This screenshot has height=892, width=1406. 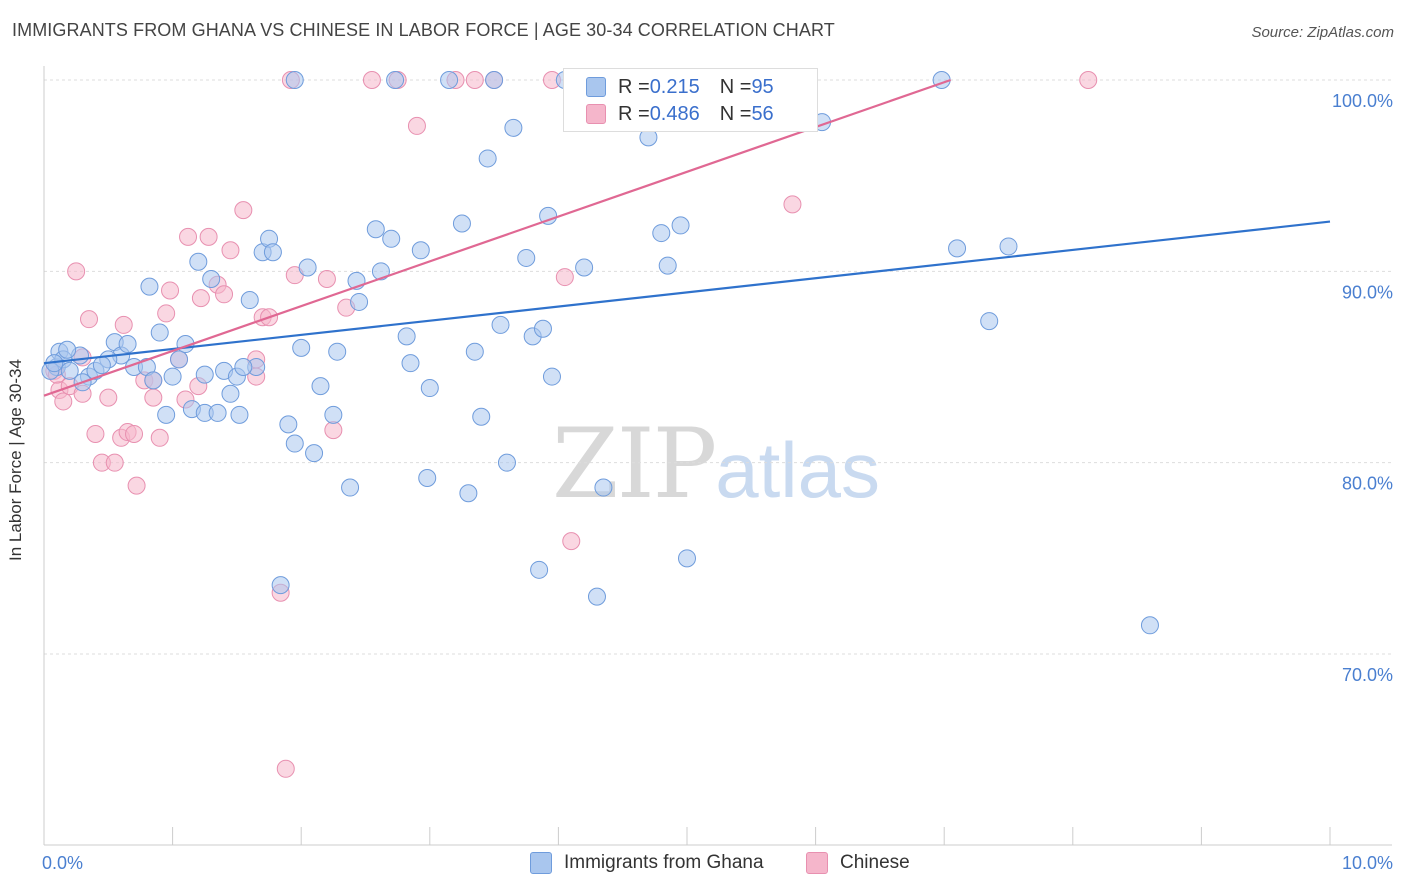 I want to click on legend-label-chinese: Chinese, so click(x=875, y=862).